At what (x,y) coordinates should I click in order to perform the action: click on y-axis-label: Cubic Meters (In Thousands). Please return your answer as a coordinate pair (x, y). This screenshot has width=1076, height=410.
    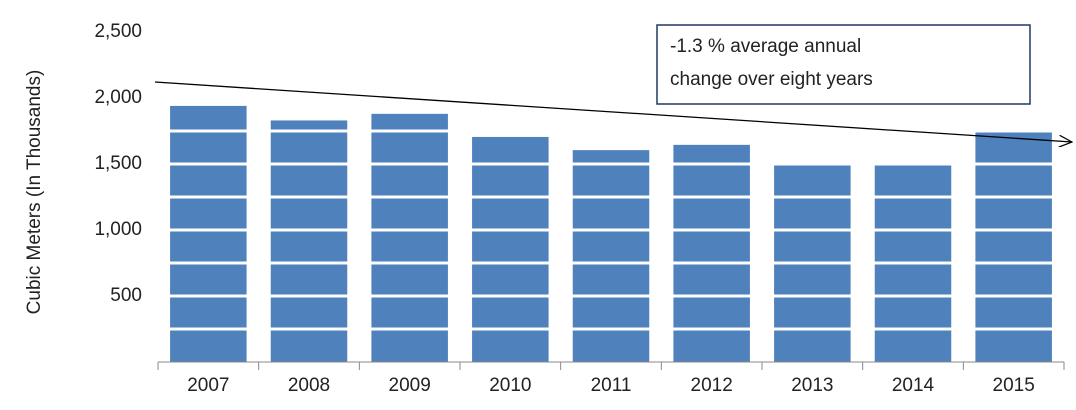
    Looking at the image, I should click on (34, 192).